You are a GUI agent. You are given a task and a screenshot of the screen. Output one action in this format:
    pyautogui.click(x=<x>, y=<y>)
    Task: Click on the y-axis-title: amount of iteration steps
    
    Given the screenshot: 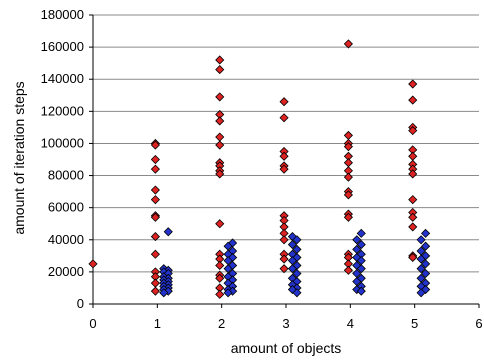 What is the action you would take?
    pyautogui.click(x=19, y=157)
    